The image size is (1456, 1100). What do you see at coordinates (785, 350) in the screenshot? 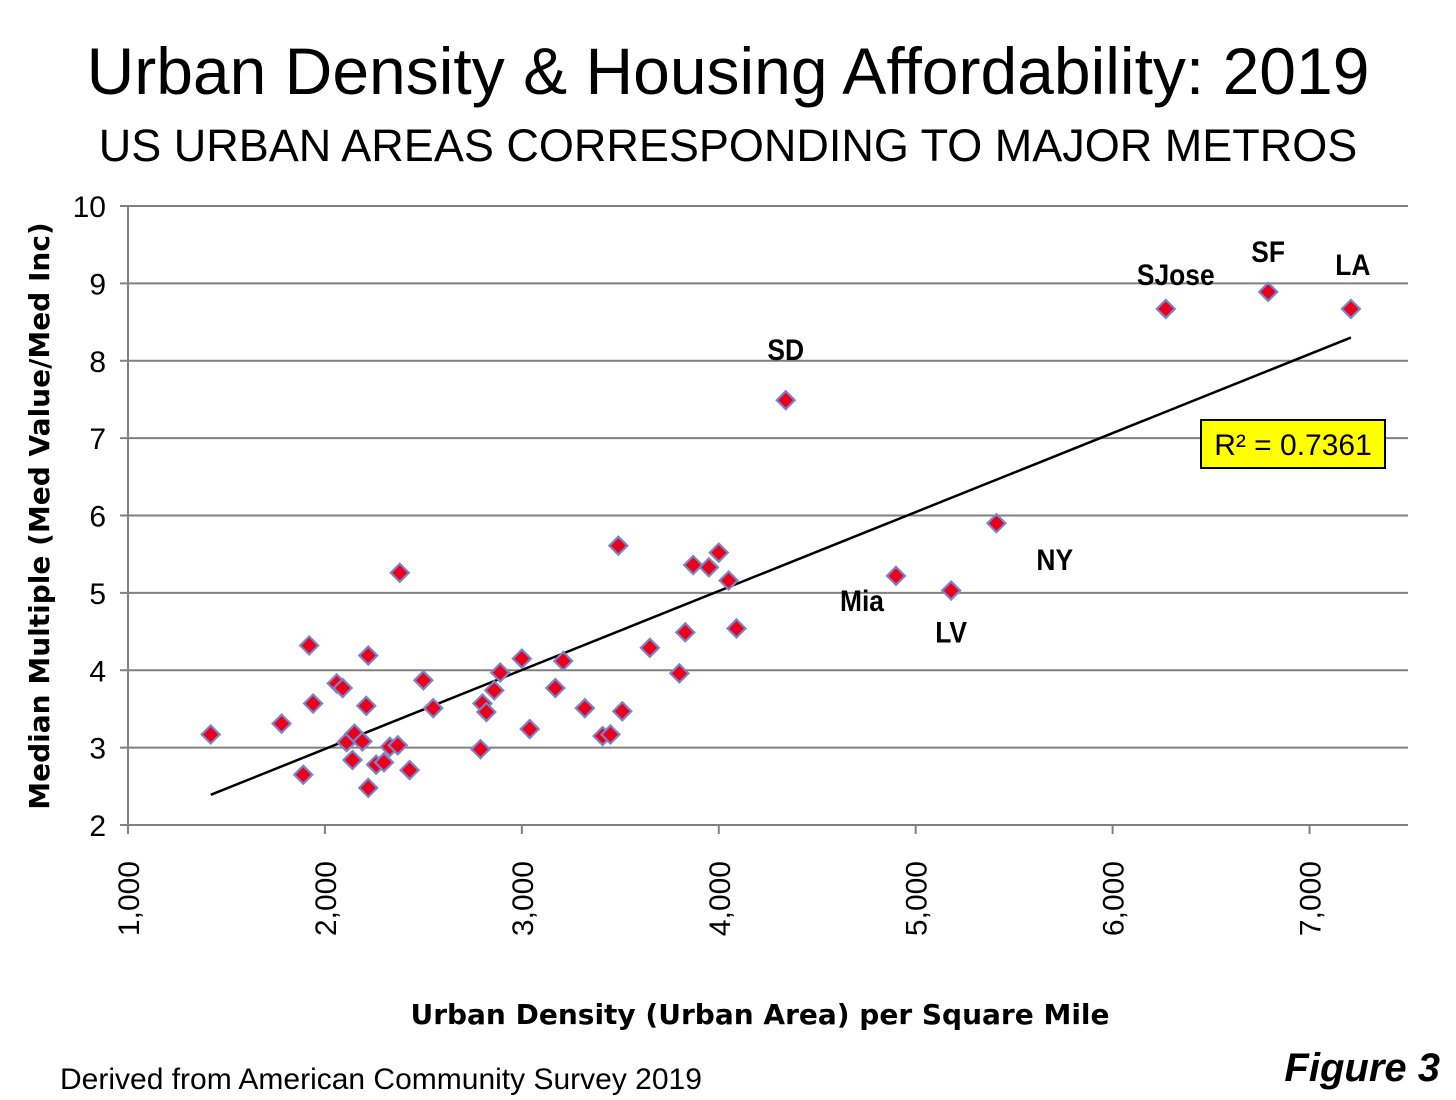
I see `point-label-sd: SD` at bounding box center [785, 350].